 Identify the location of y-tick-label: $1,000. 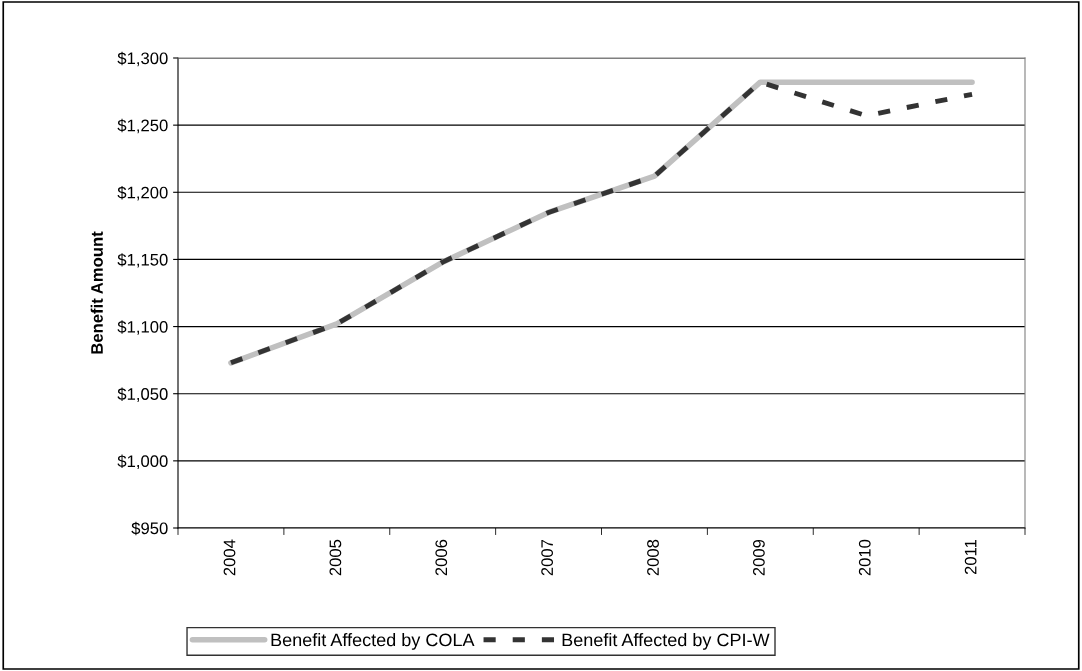
(142, 462).